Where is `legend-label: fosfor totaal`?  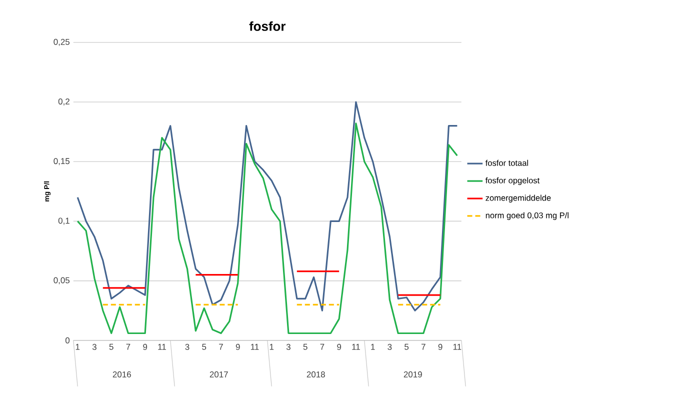
legend-label: fosfor totaal is located at coordinates (506, 163).